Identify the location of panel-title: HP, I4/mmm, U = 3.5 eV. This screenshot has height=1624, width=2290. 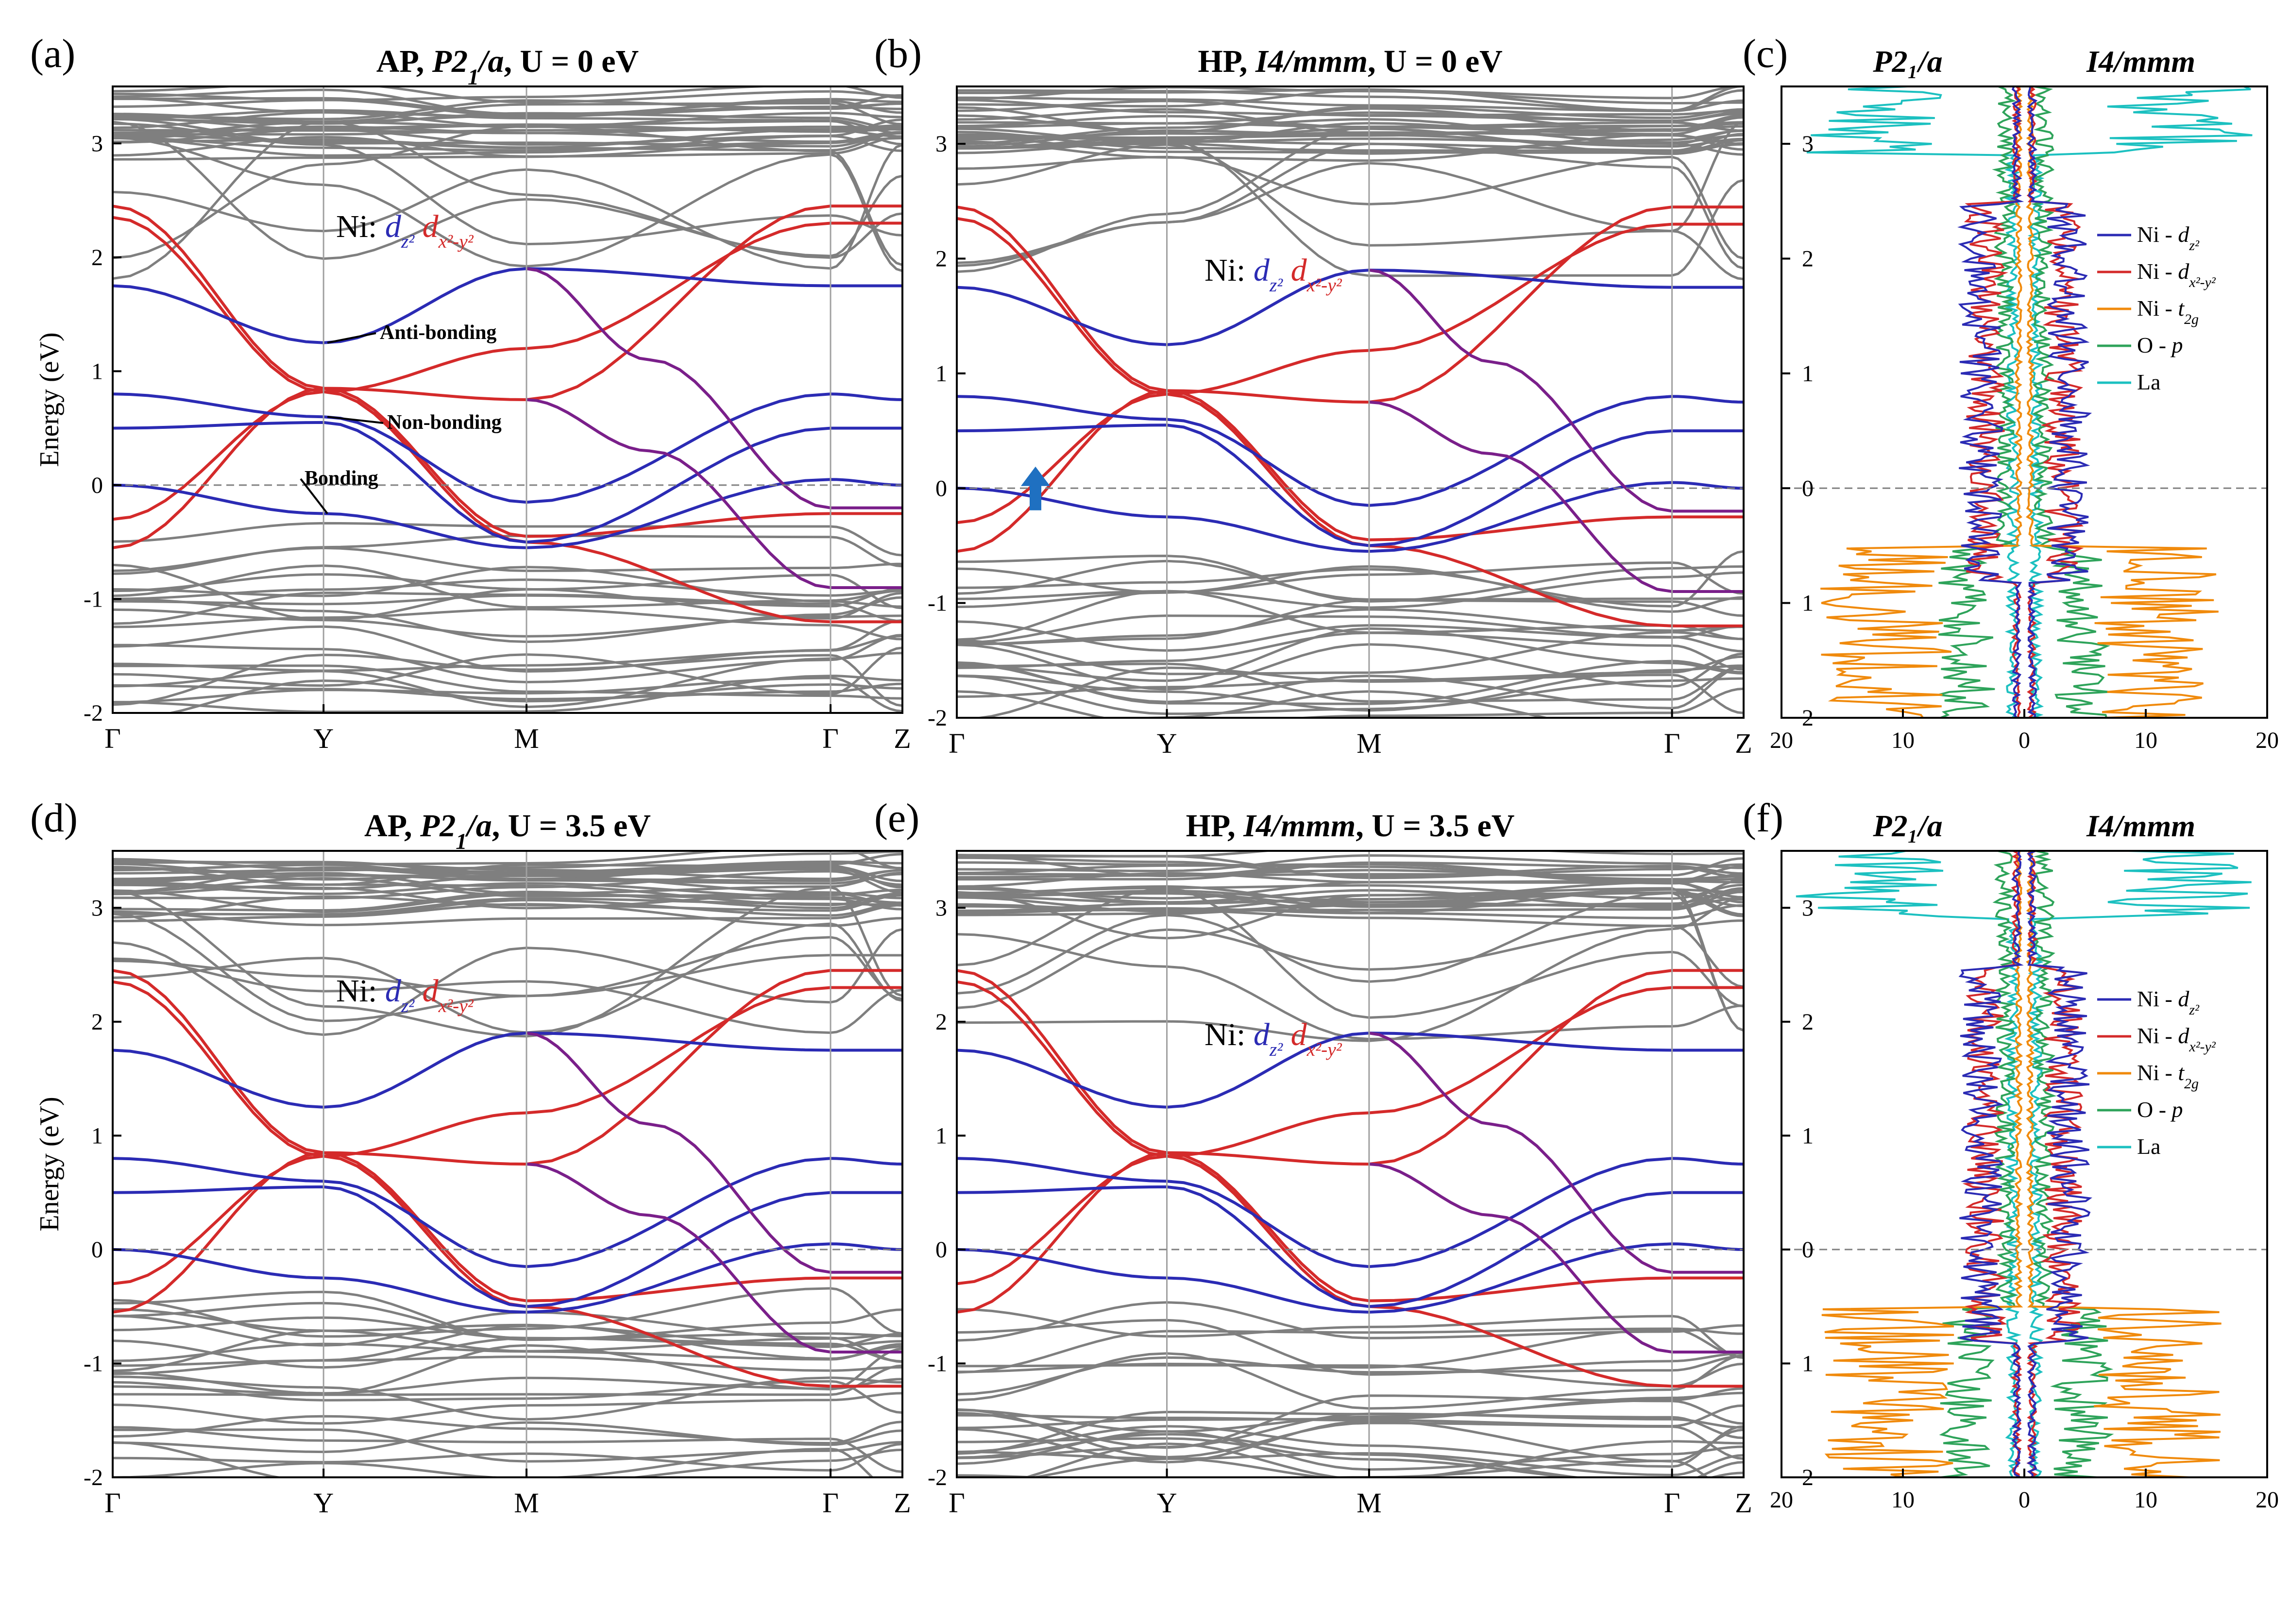
(1350, 826).